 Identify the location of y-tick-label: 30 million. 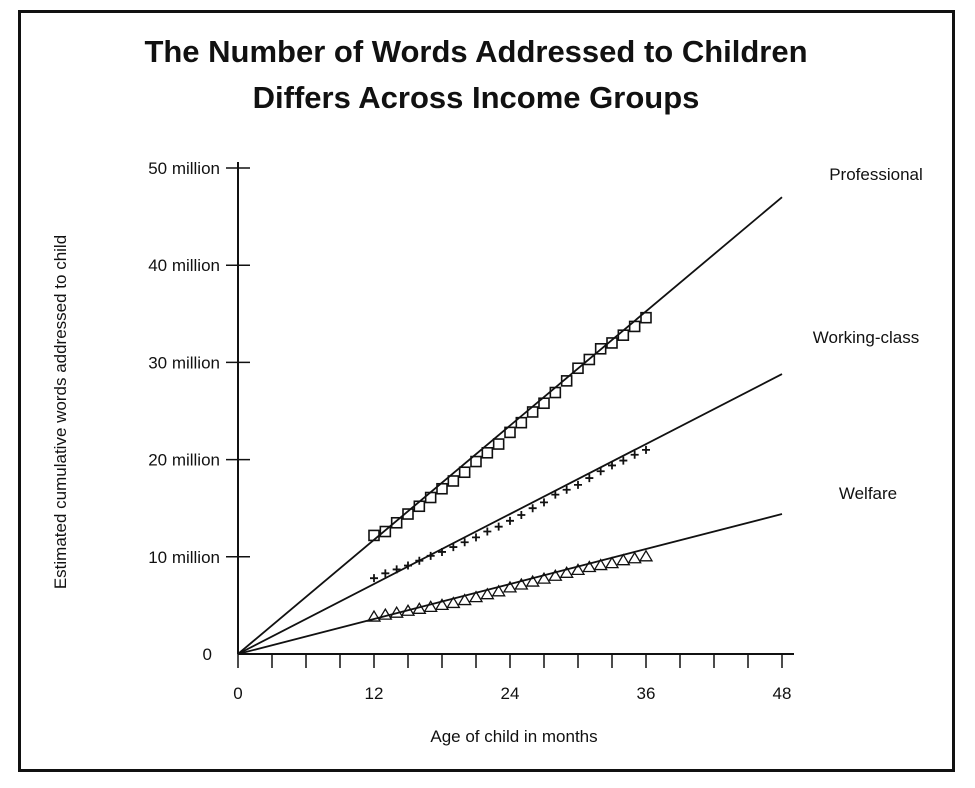
(184, 362).